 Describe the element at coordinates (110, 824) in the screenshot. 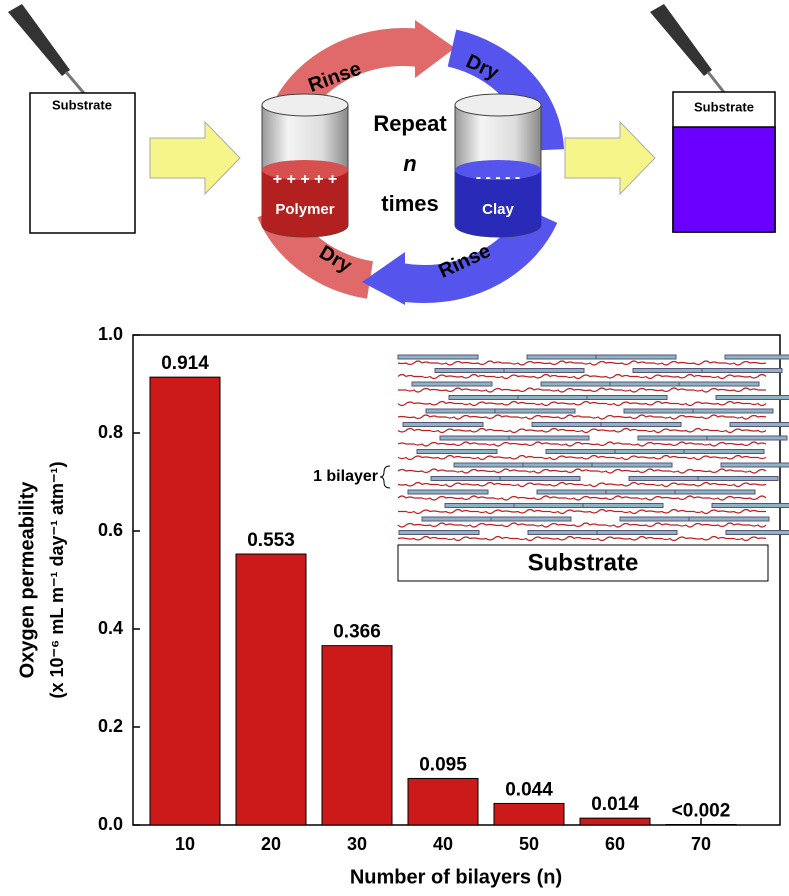

I see `y-tick-label: 0.0` at that location.